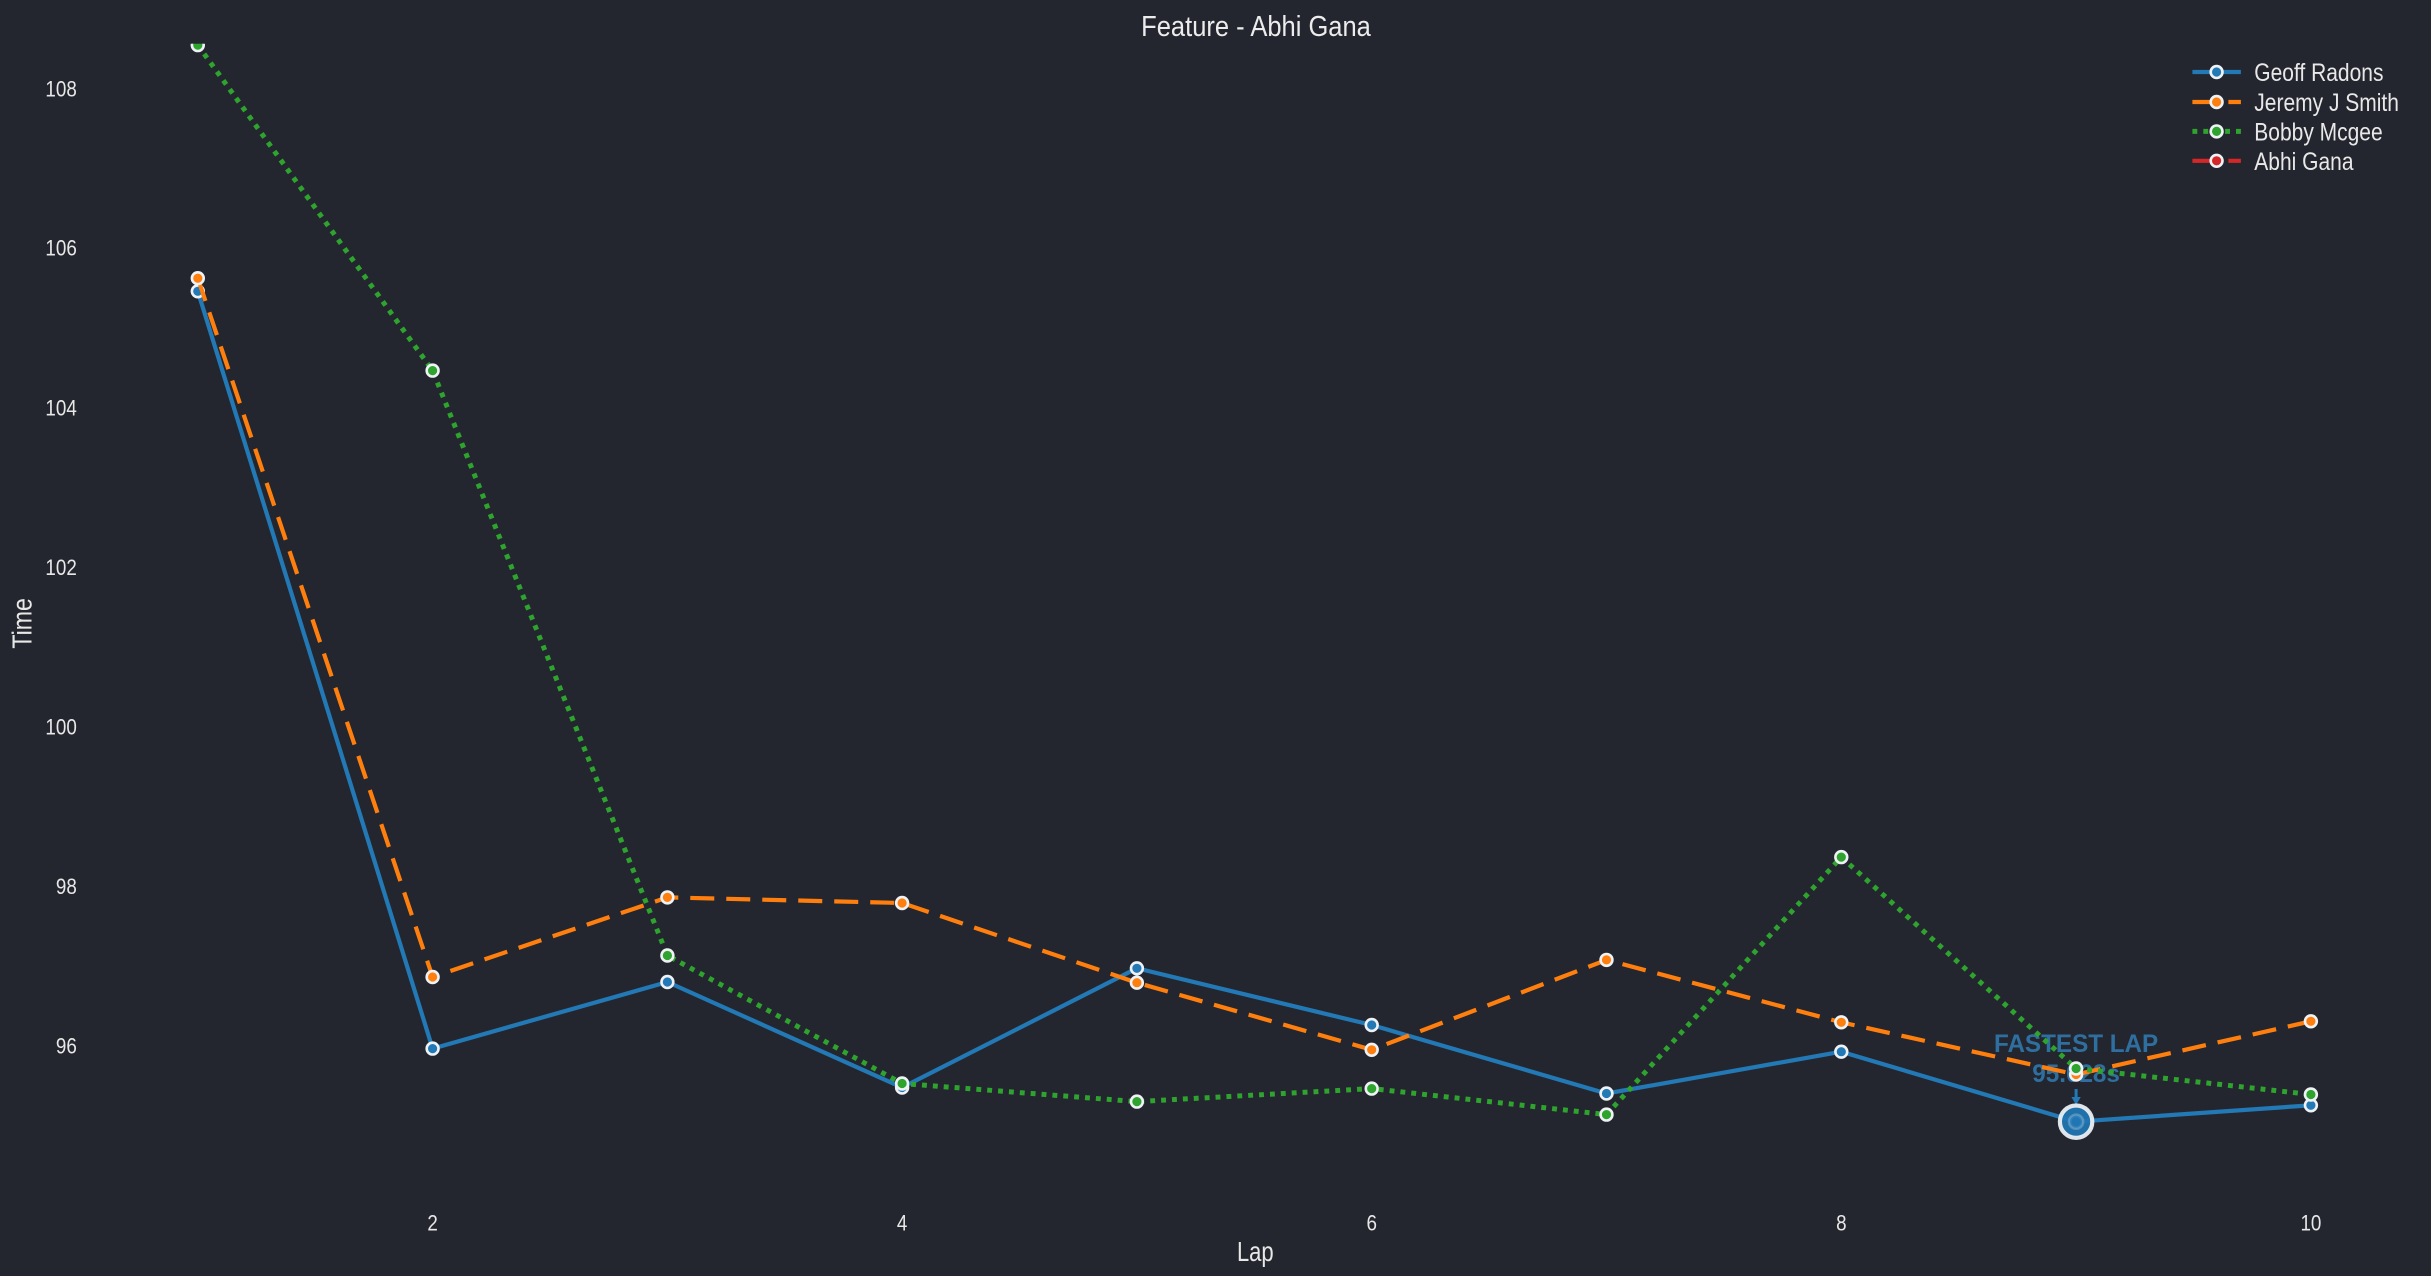 This screenshot has height=1276, width=2431. What do you see at coordinates (23, 623) in the screenshot?
I see `svg-text: Time` at bounding box center [23, 623].